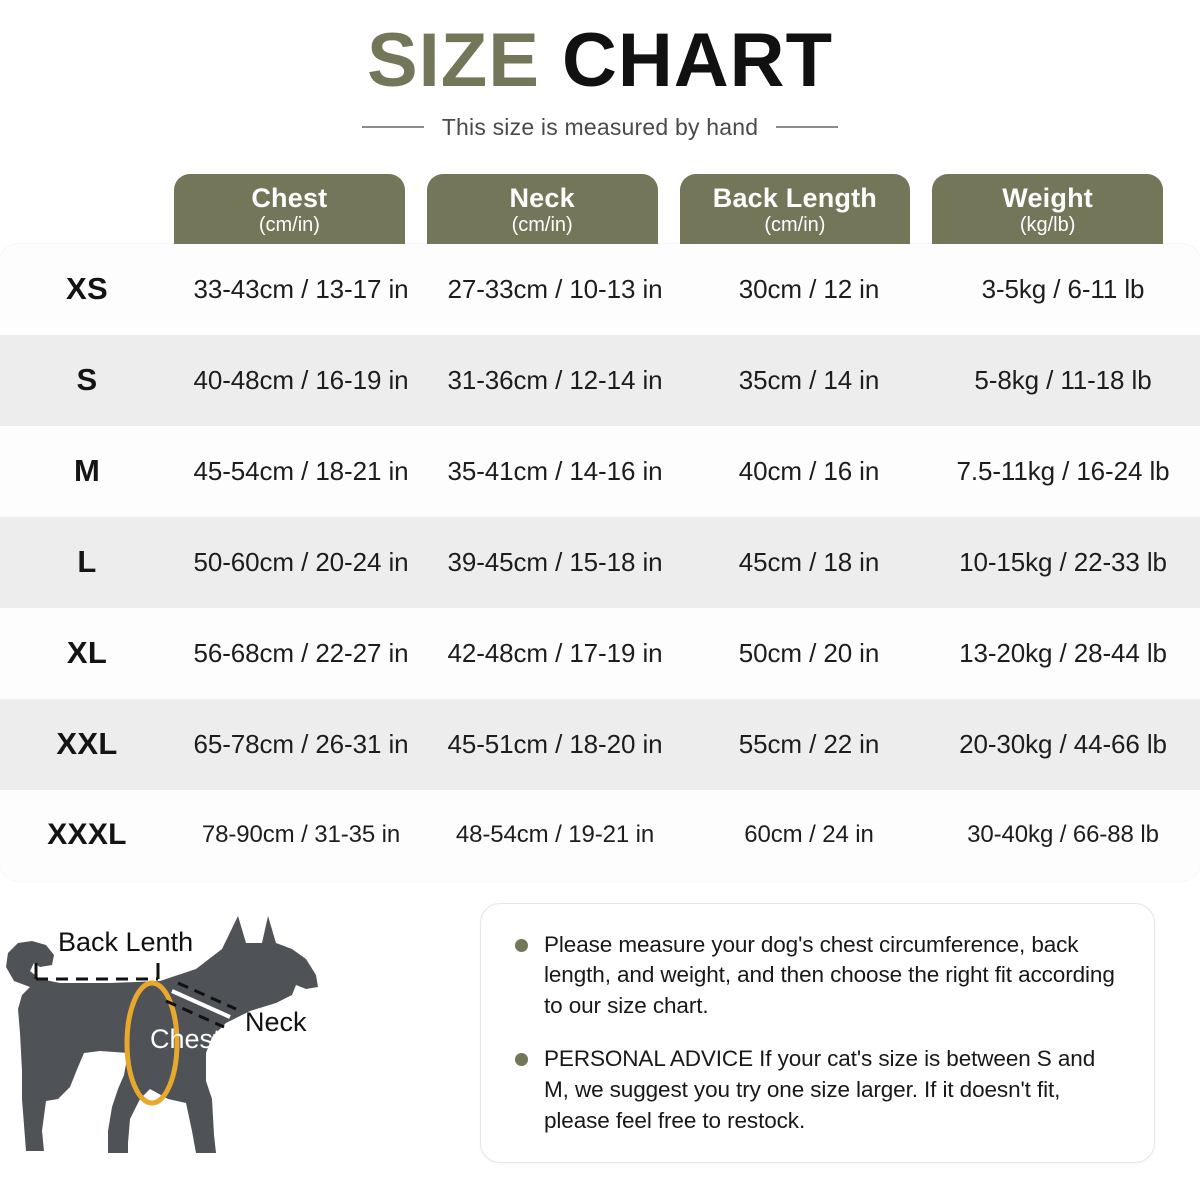 The height and width of the screenshot is (1200, 1200). What do you see at coordinates (289, 224) in the screenshot?
I see `column-header-chest-unit: (cm/in)` at bounding box center [289, 224].